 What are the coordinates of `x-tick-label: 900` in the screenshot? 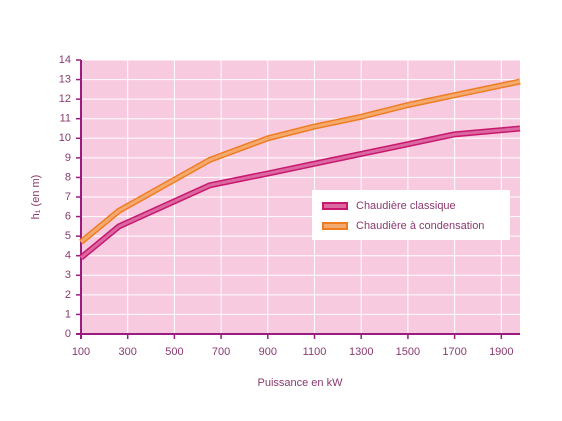 It's located at (268, 352).